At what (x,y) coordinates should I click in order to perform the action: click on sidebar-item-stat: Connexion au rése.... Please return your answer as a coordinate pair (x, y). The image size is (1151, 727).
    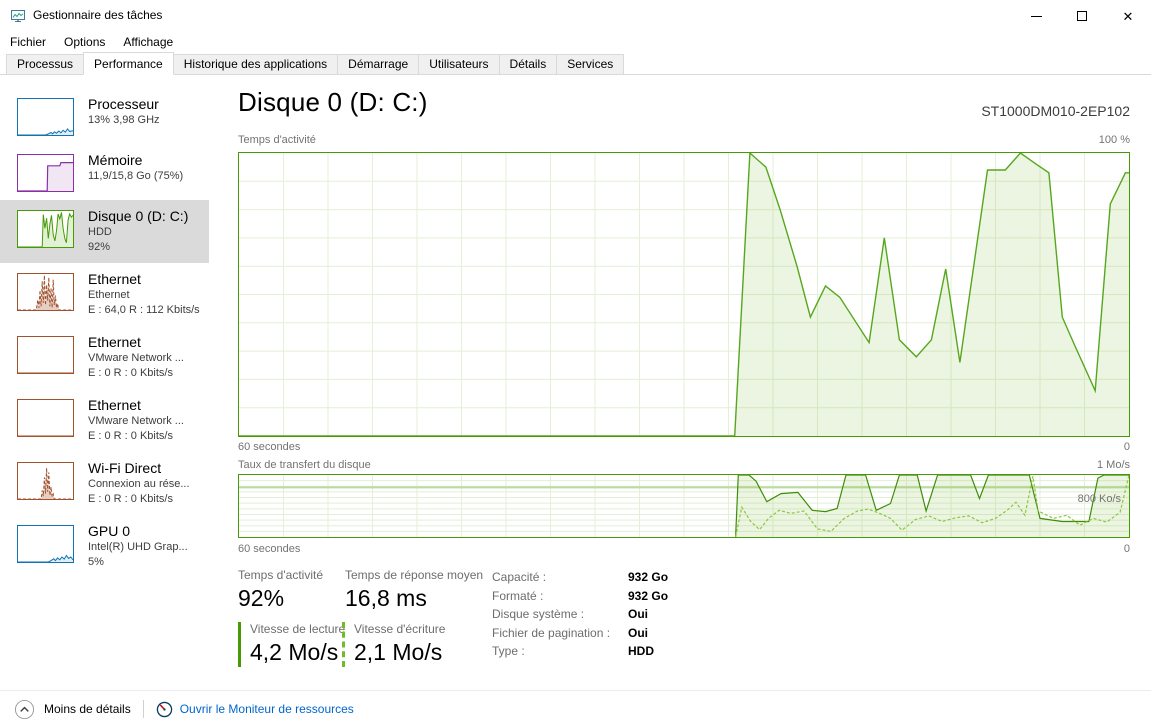
    Looking at the image, I should click on (139, 484).